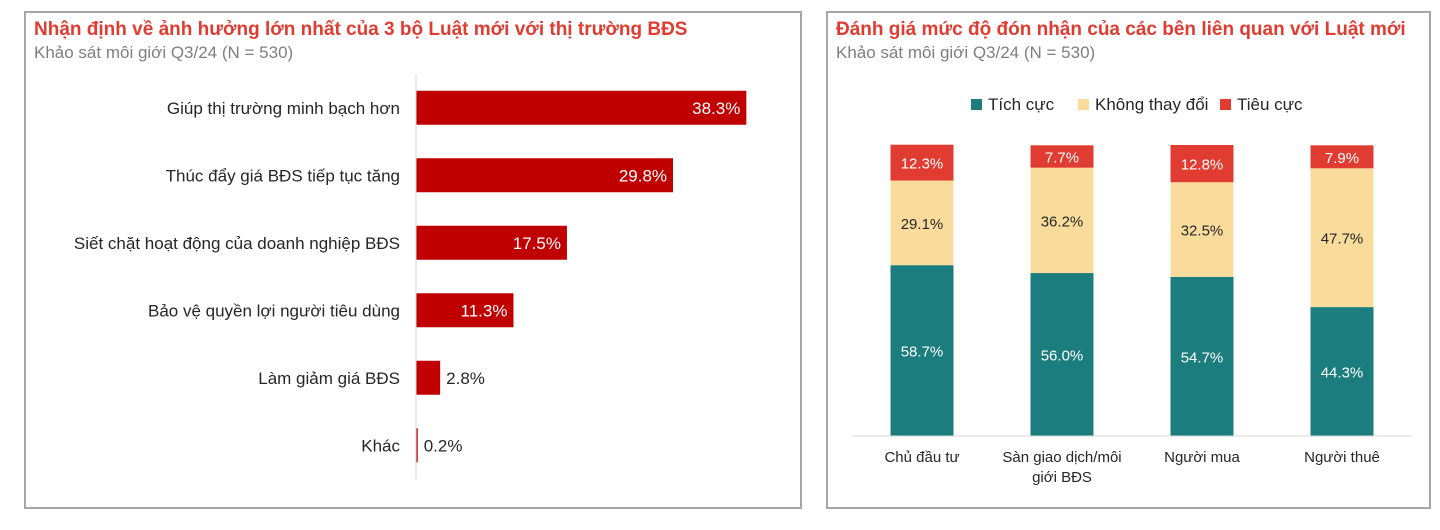  Describe the element at coordinates (1270, 104) in the screenshot. I see `legend-label: Tiêu cực` at that location.